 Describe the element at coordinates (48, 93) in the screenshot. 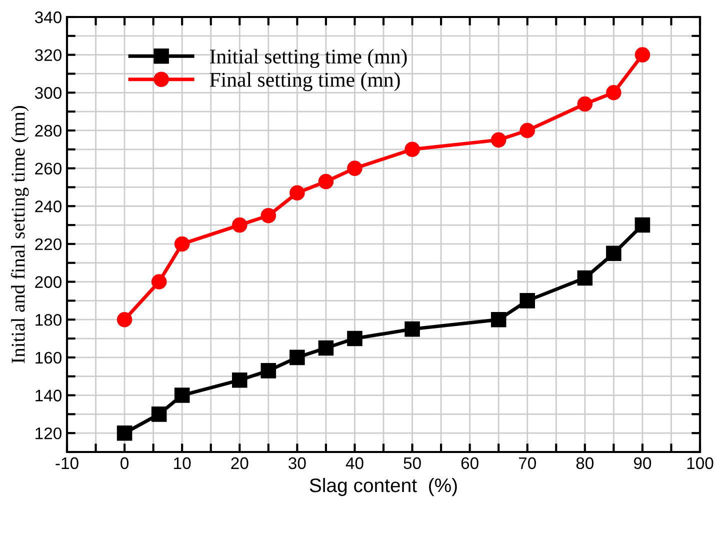

I see `y-tick-label: 300` at that location.